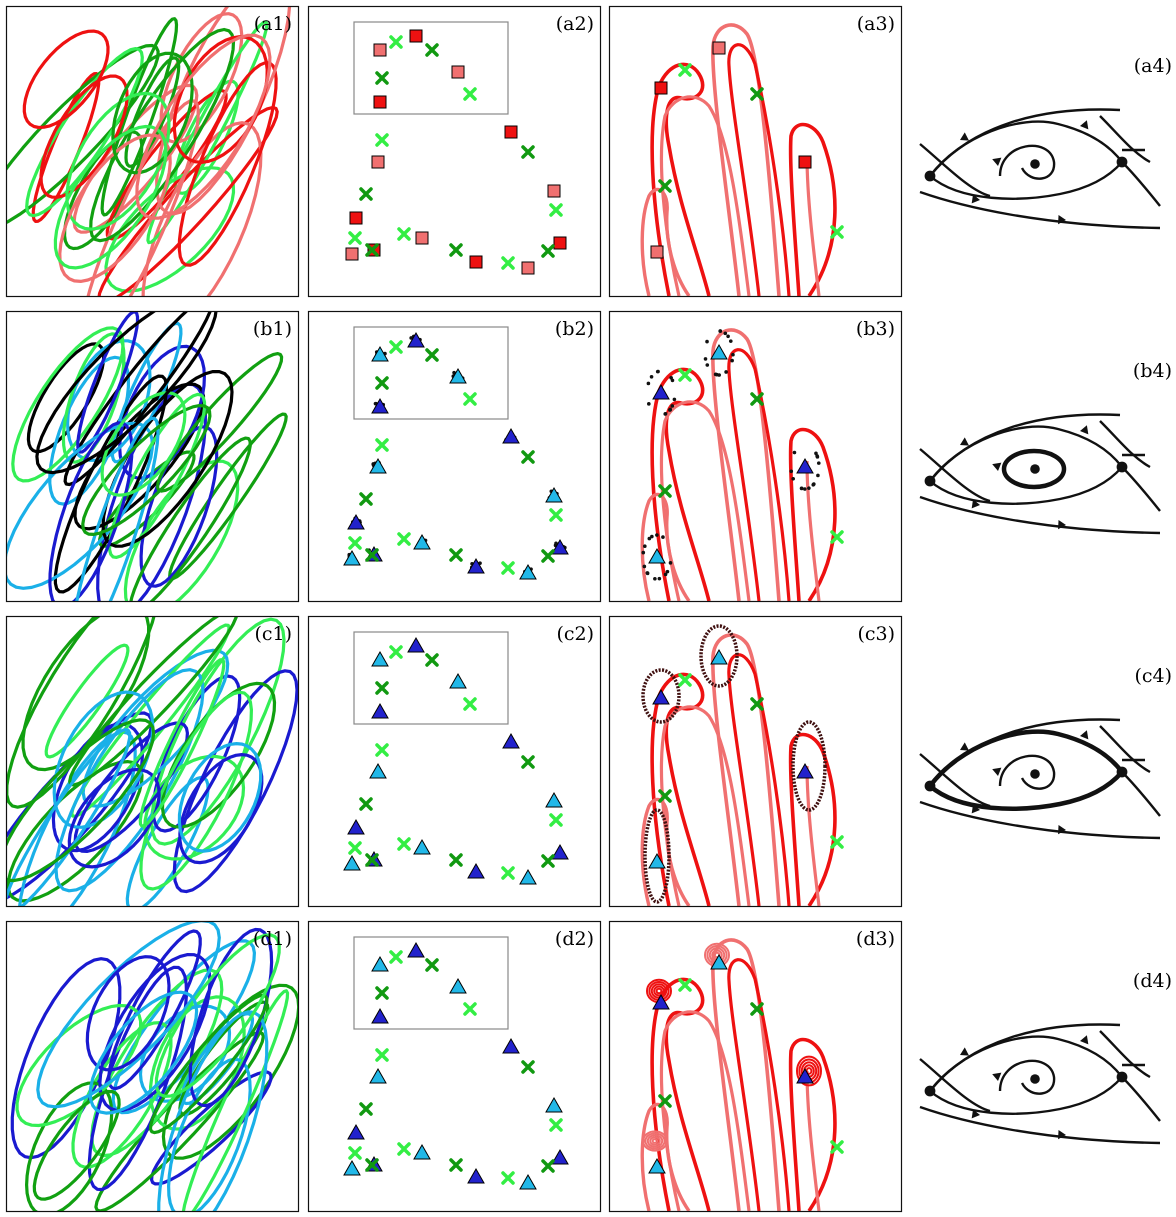 Image resolution: width=1176 pixels, height=1217 pixels. What do you see at coordinates (1034, 469) in the screenshot?
I see `limit-cycle` at bounding box center [1034, 469].